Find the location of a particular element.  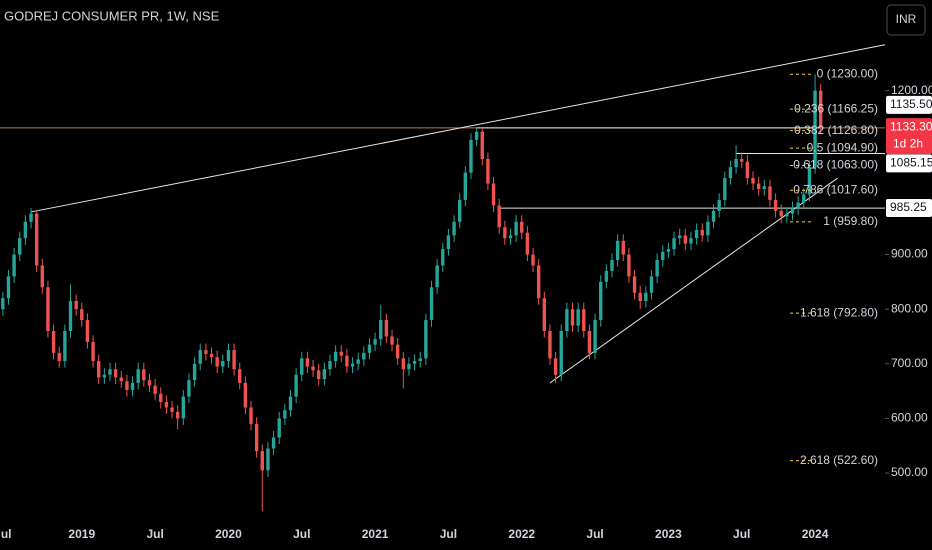

y-tick-label: 700.00 is located at coordinates (909, 363).